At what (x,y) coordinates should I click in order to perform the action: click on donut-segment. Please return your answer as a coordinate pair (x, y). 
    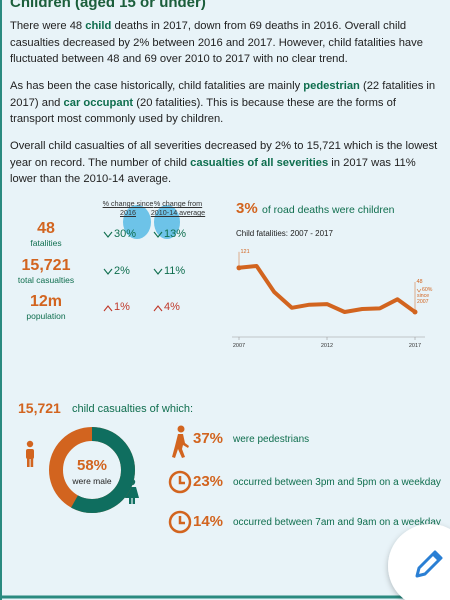
    Looking at the image, I should click on (92, 470).